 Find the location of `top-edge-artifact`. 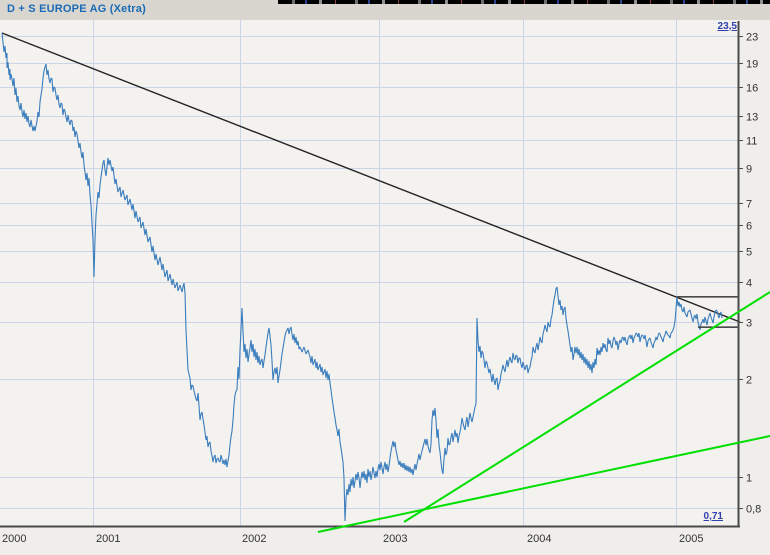

top-edge-artifact is located at coordinates (524, 2).